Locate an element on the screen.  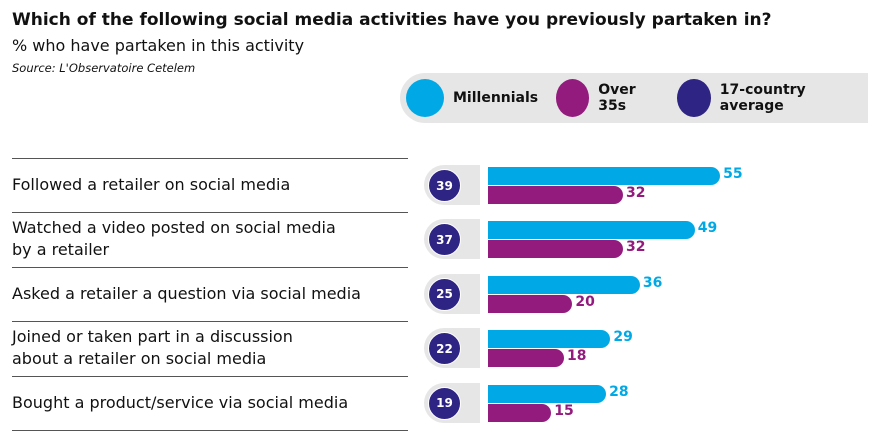
category-label: Followed a retailer on social media is located at coordinates (151, 184).